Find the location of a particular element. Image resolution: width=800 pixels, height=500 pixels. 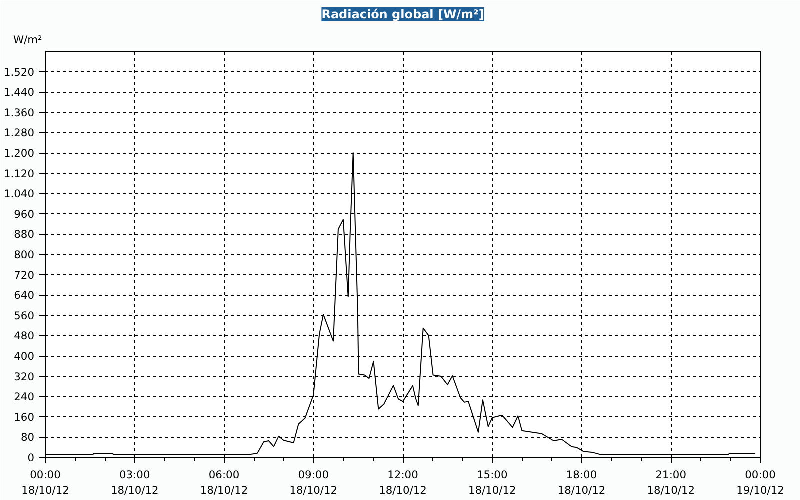

x-tick-label: 00:00 19/10/12 is located at coordinates (760, 483).